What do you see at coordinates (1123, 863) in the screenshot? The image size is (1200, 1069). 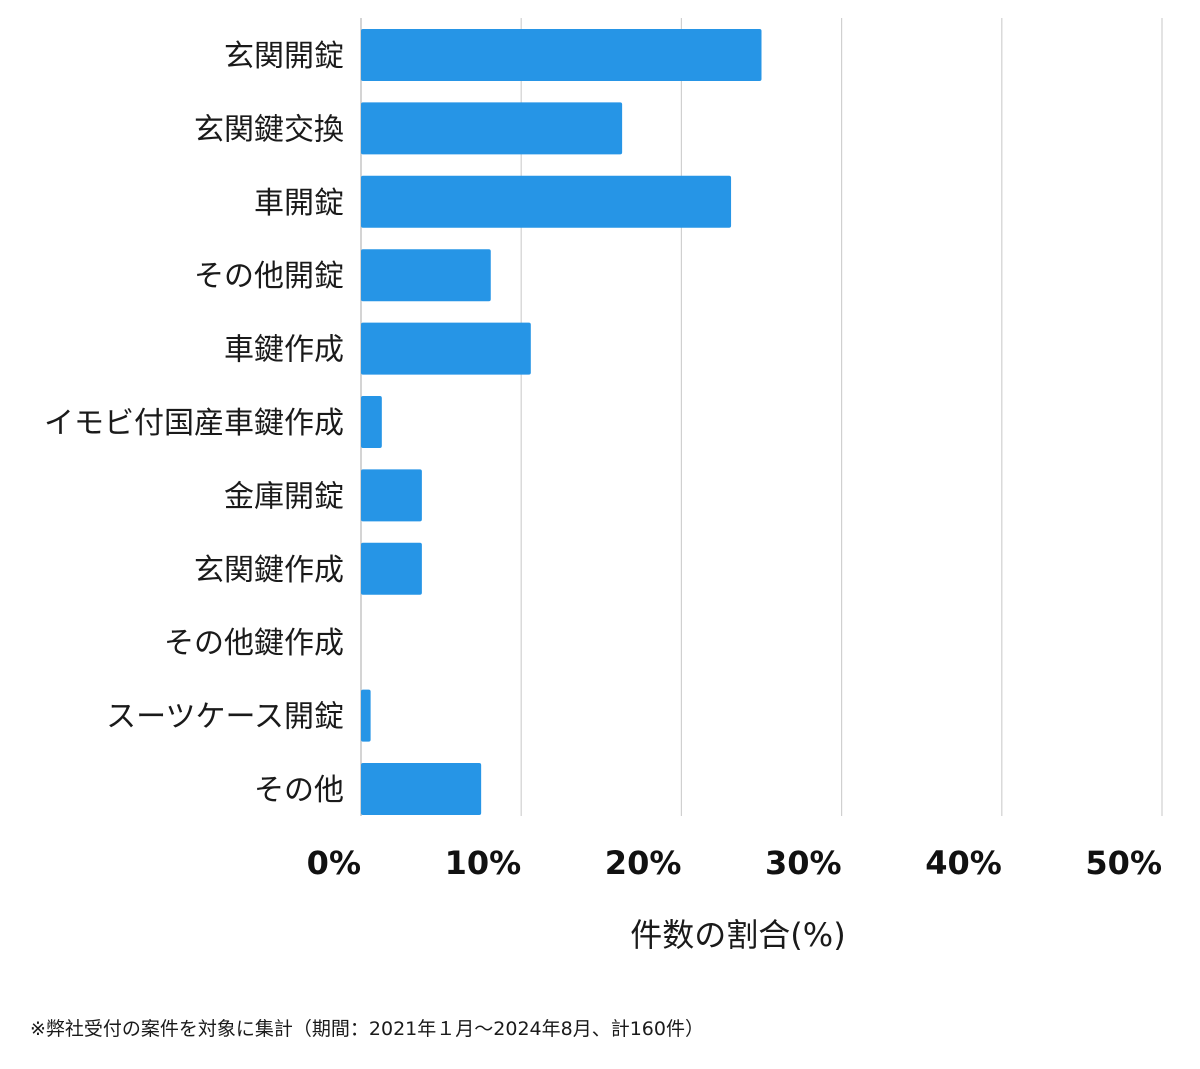 I see `x-tick-label: 50%` at bounding box center [1123, 863].